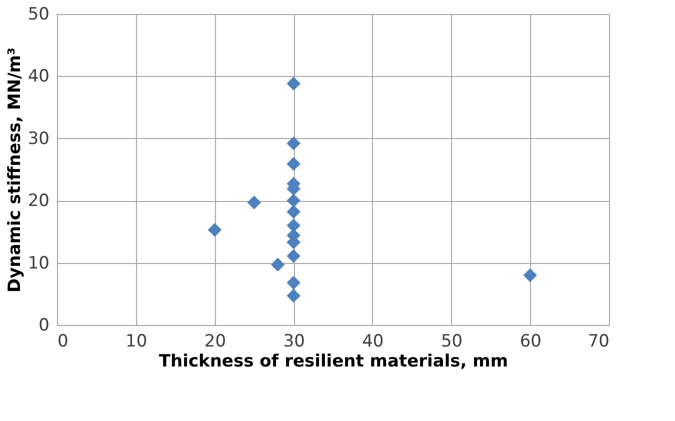 This screenshot has height=421, width=675. What do you see at coordinates (373, 342) in the screenshot?
I see `x-tick-label: 40` at bounding box center [373, 342].